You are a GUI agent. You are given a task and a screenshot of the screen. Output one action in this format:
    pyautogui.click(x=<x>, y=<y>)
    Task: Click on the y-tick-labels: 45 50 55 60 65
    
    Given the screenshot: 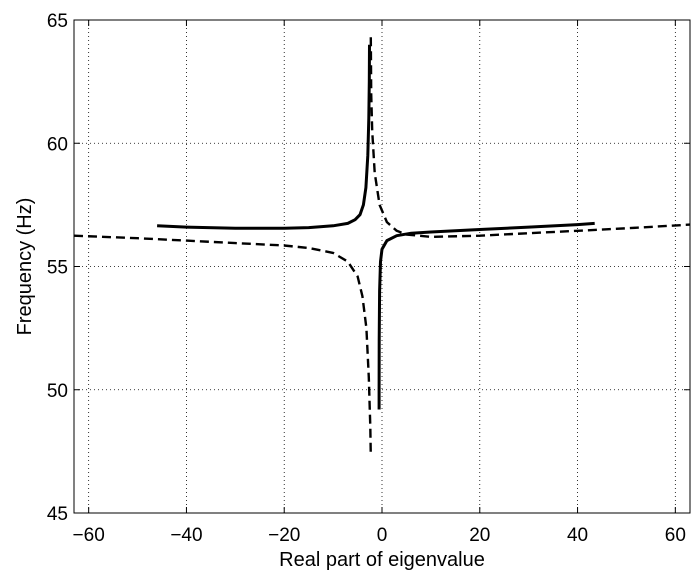 What is the action you would take?
    pyautogui.click(x=57, y=268)
    